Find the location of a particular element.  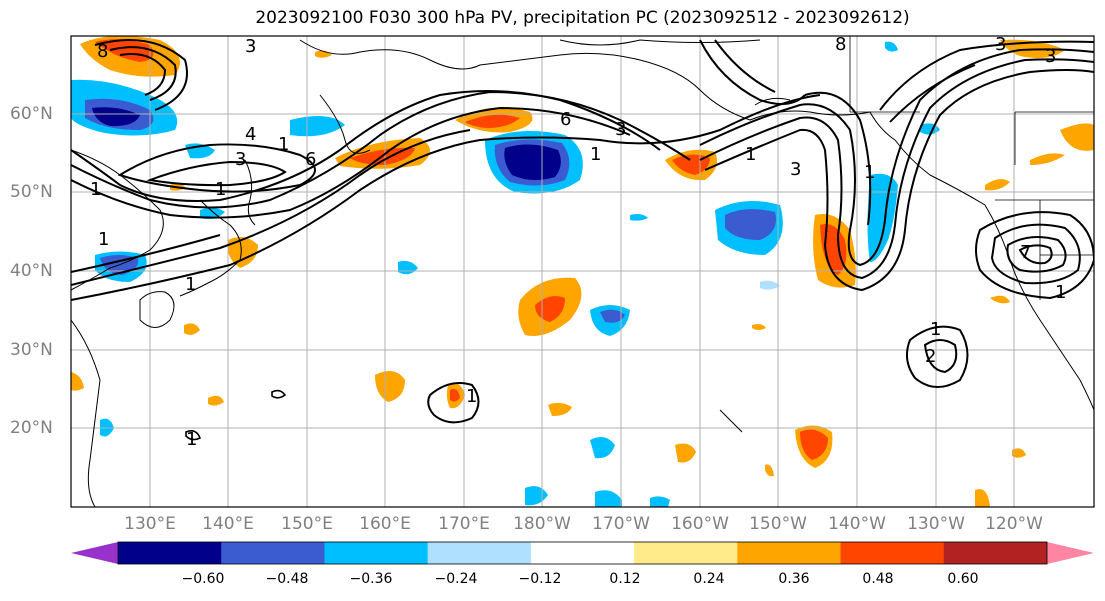

colorbar-extend-low is located at coordinates (94, 553).